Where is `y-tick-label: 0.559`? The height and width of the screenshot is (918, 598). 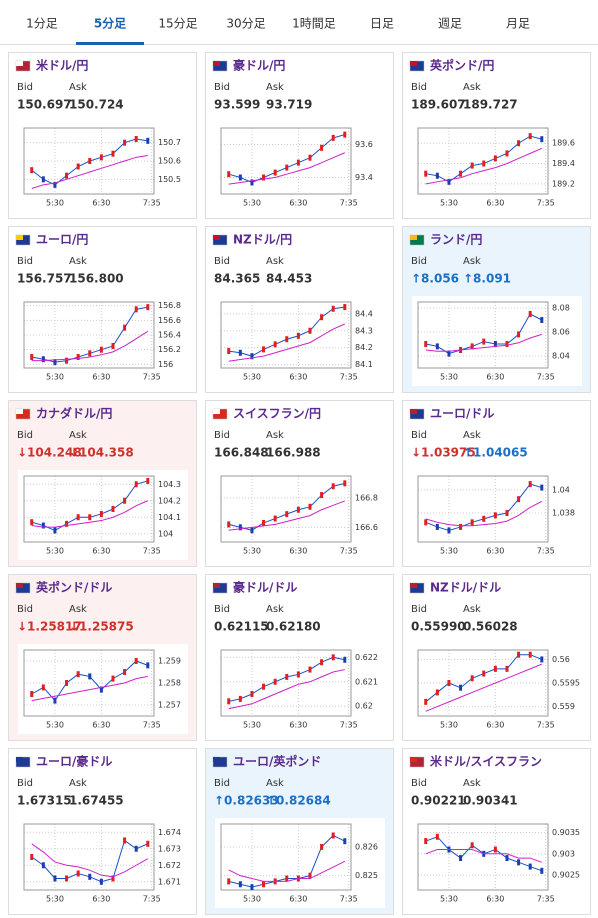
y-tick-label: 0.559 is located at coordinates (563, 706).